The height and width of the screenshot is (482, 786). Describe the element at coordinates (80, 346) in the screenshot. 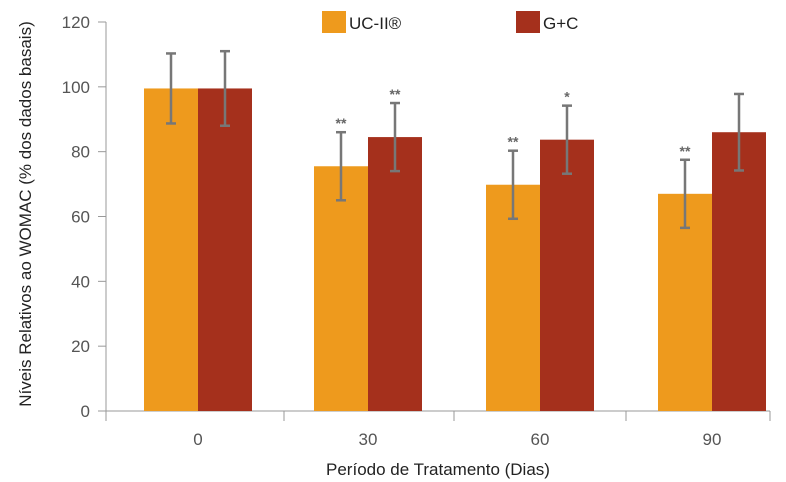

I see `y-tick-label: 20` at that location.